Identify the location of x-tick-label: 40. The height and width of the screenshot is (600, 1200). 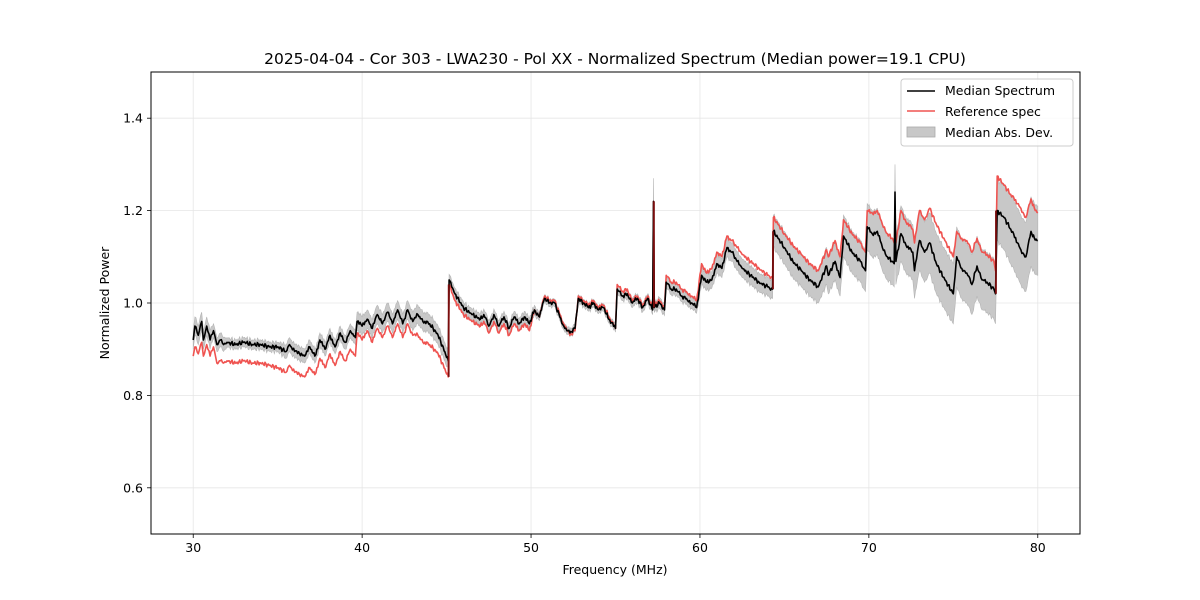
(362, 547).